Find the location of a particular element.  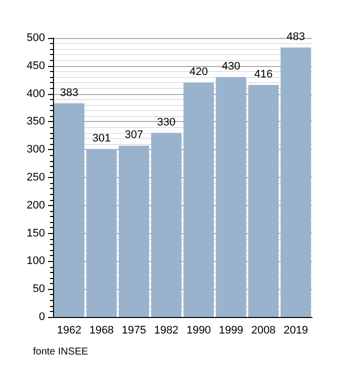

y-tick-label: 200 is located at coordinates (35, 205).